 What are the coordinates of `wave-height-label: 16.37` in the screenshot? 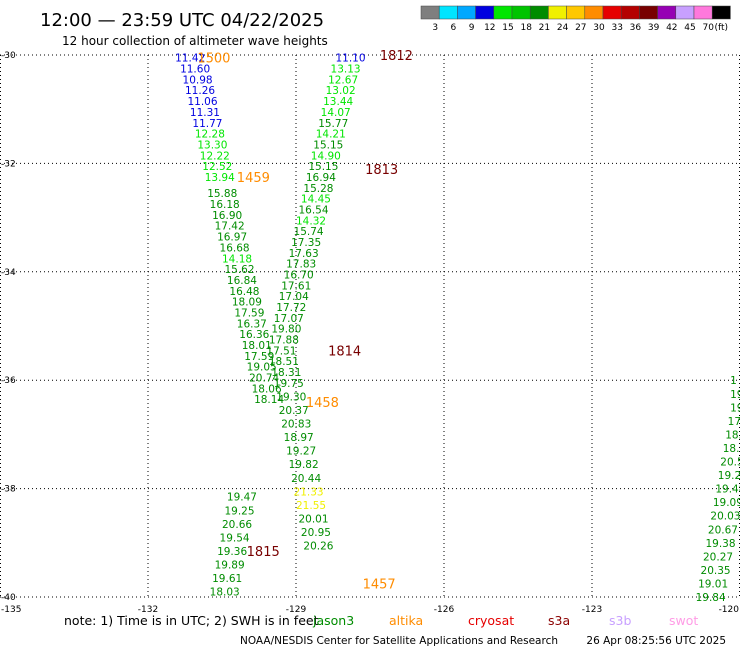 It's located at (252, 324).